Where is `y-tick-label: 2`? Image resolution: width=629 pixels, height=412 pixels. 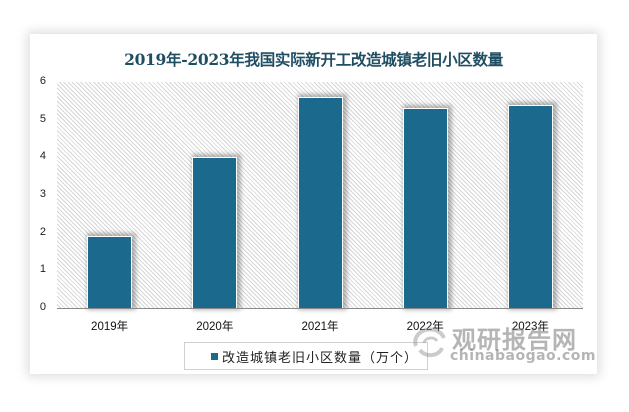 y-tick-label: 2 is located at coordinates (42, 231).